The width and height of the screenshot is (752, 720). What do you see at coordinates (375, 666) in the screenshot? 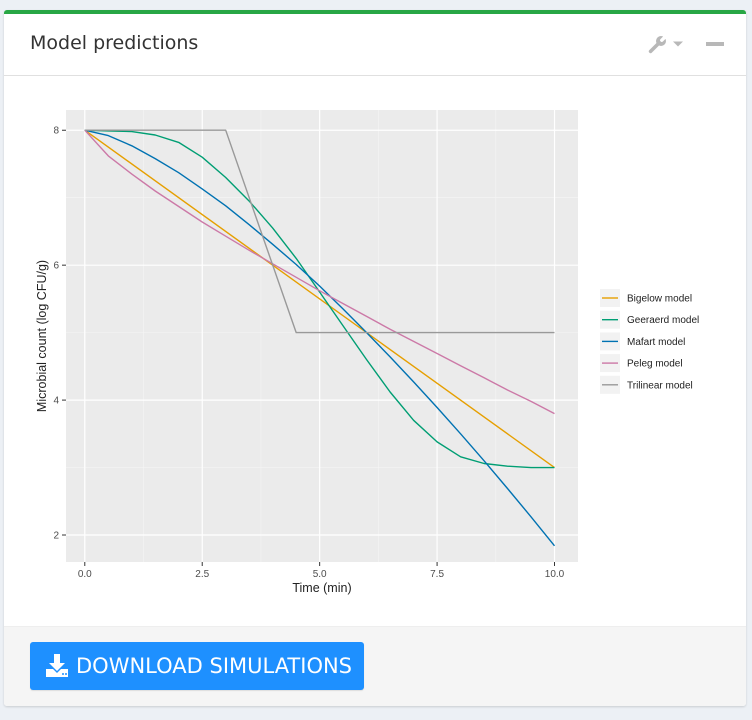
I see `box-footer: DOWNLOAD SIMULATIONS` at bounding box center [375, 666].